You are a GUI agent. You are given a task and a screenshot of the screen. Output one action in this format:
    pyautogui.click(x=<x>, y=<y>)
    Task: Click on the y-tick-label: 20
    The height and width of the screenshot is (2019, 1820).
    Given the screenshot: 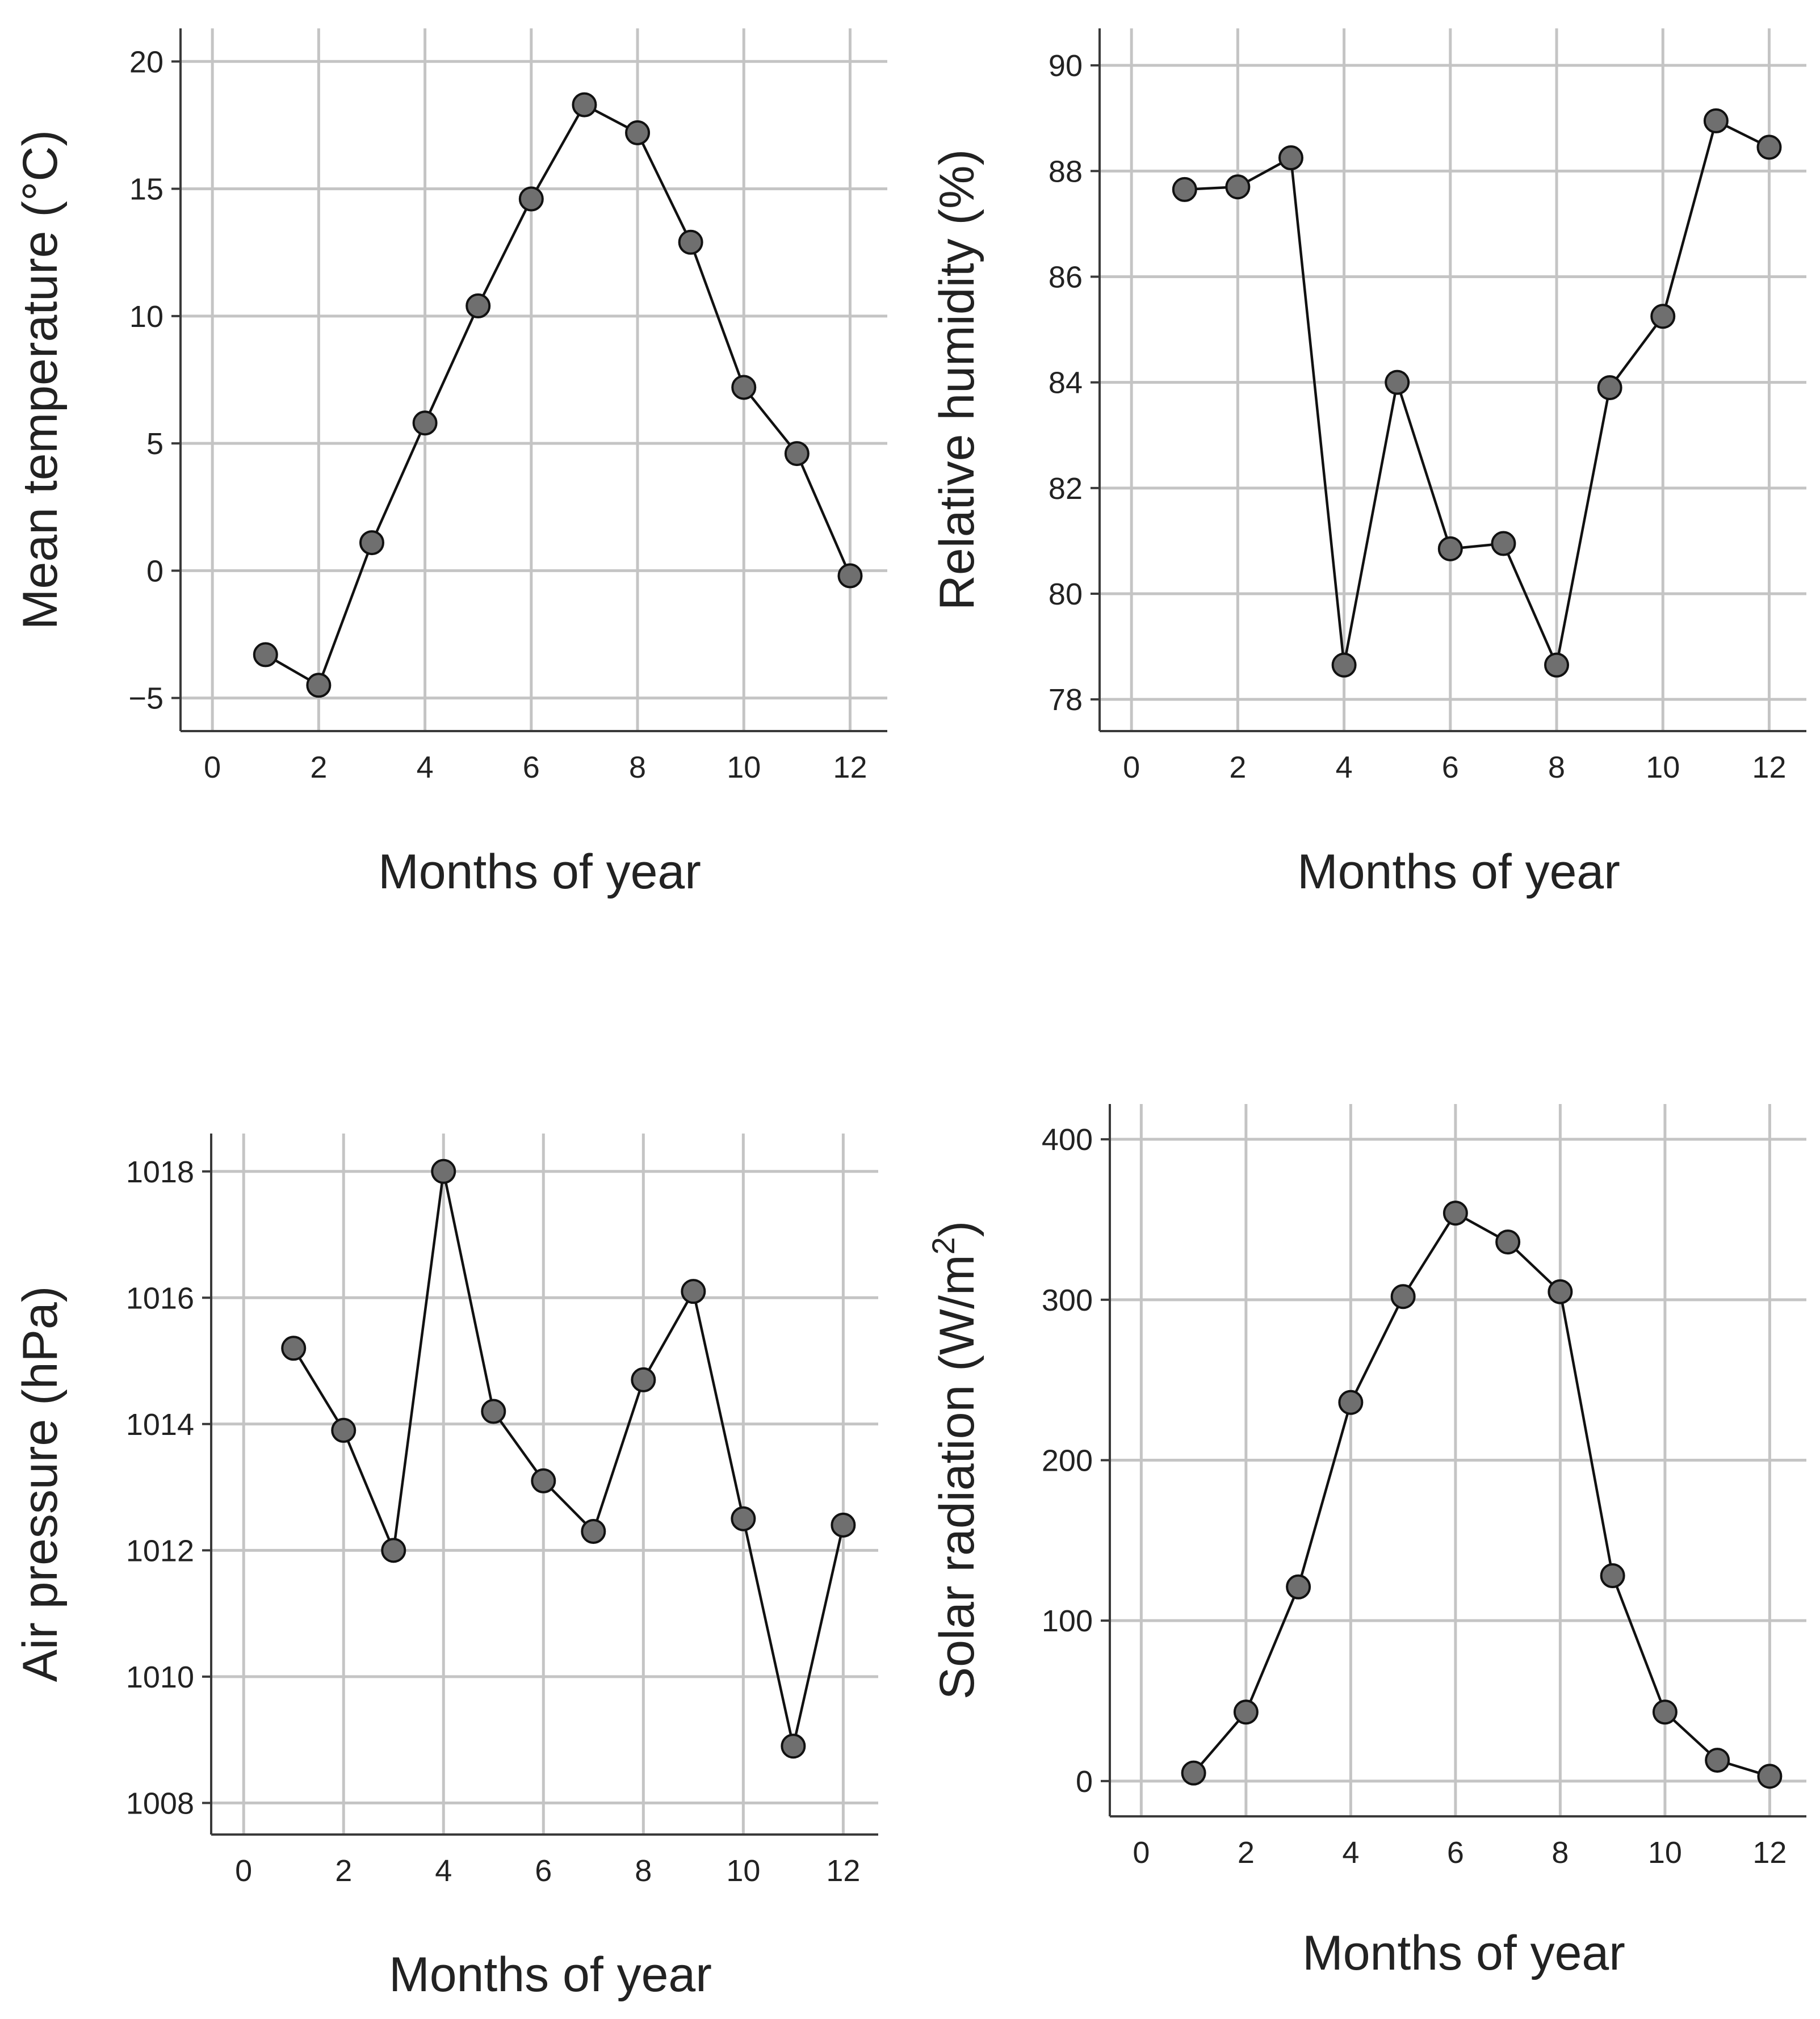 What is the action you would take?
    pyautogui.click(x=146, y=62)
    